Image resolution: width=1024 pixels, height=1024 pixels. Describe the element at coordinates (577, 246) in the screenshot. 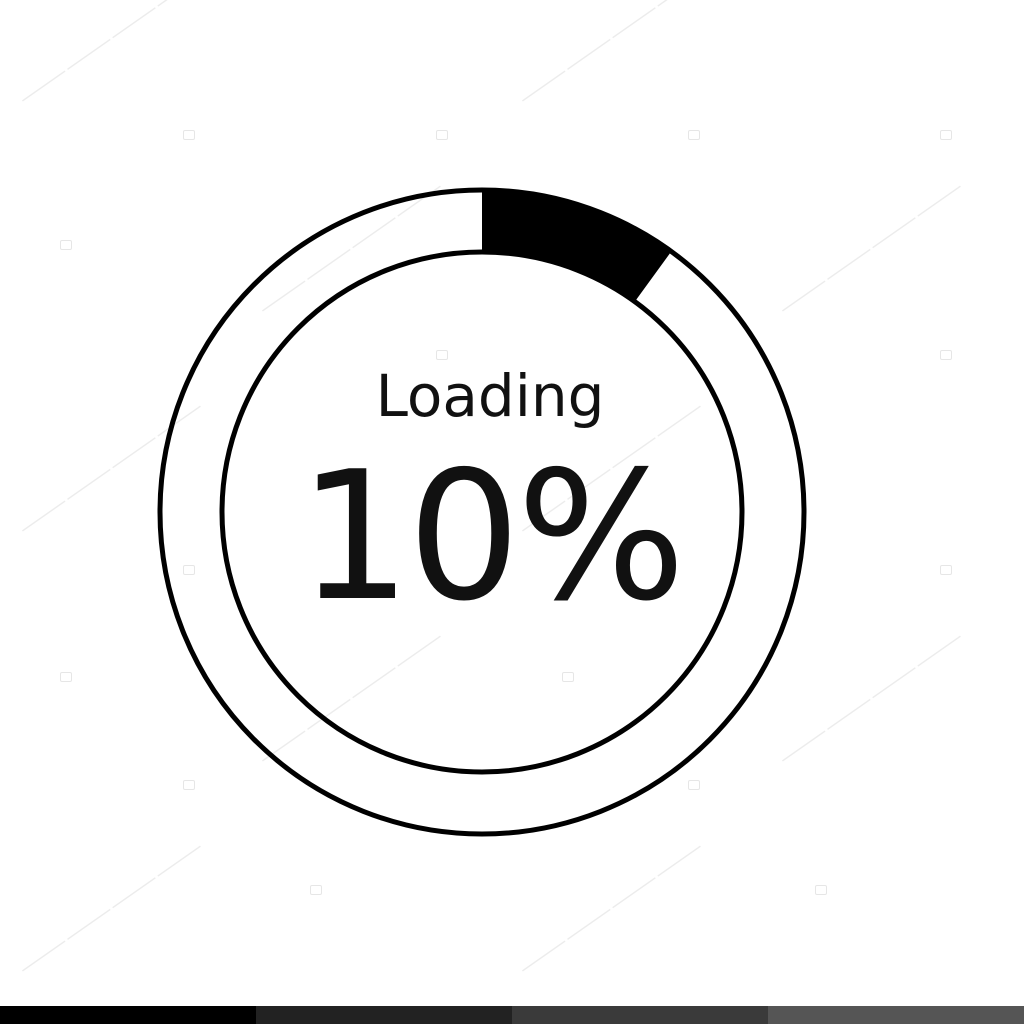

I see `progress-arc` at that location.